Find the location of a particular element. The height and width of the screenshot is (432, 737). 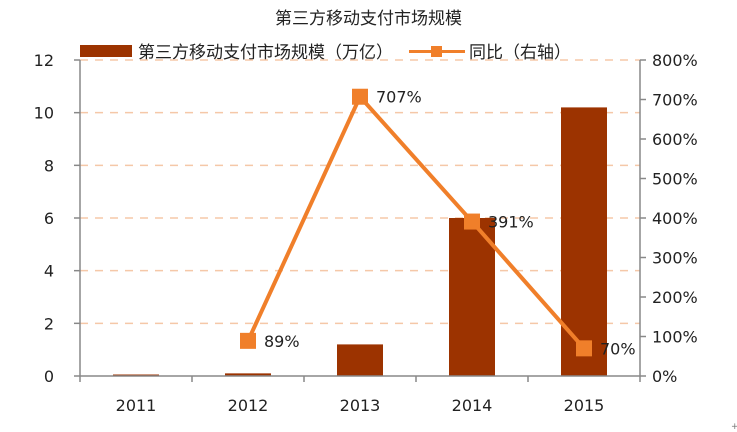

left-axis-label: 12 is located at coordinates (44, 60).